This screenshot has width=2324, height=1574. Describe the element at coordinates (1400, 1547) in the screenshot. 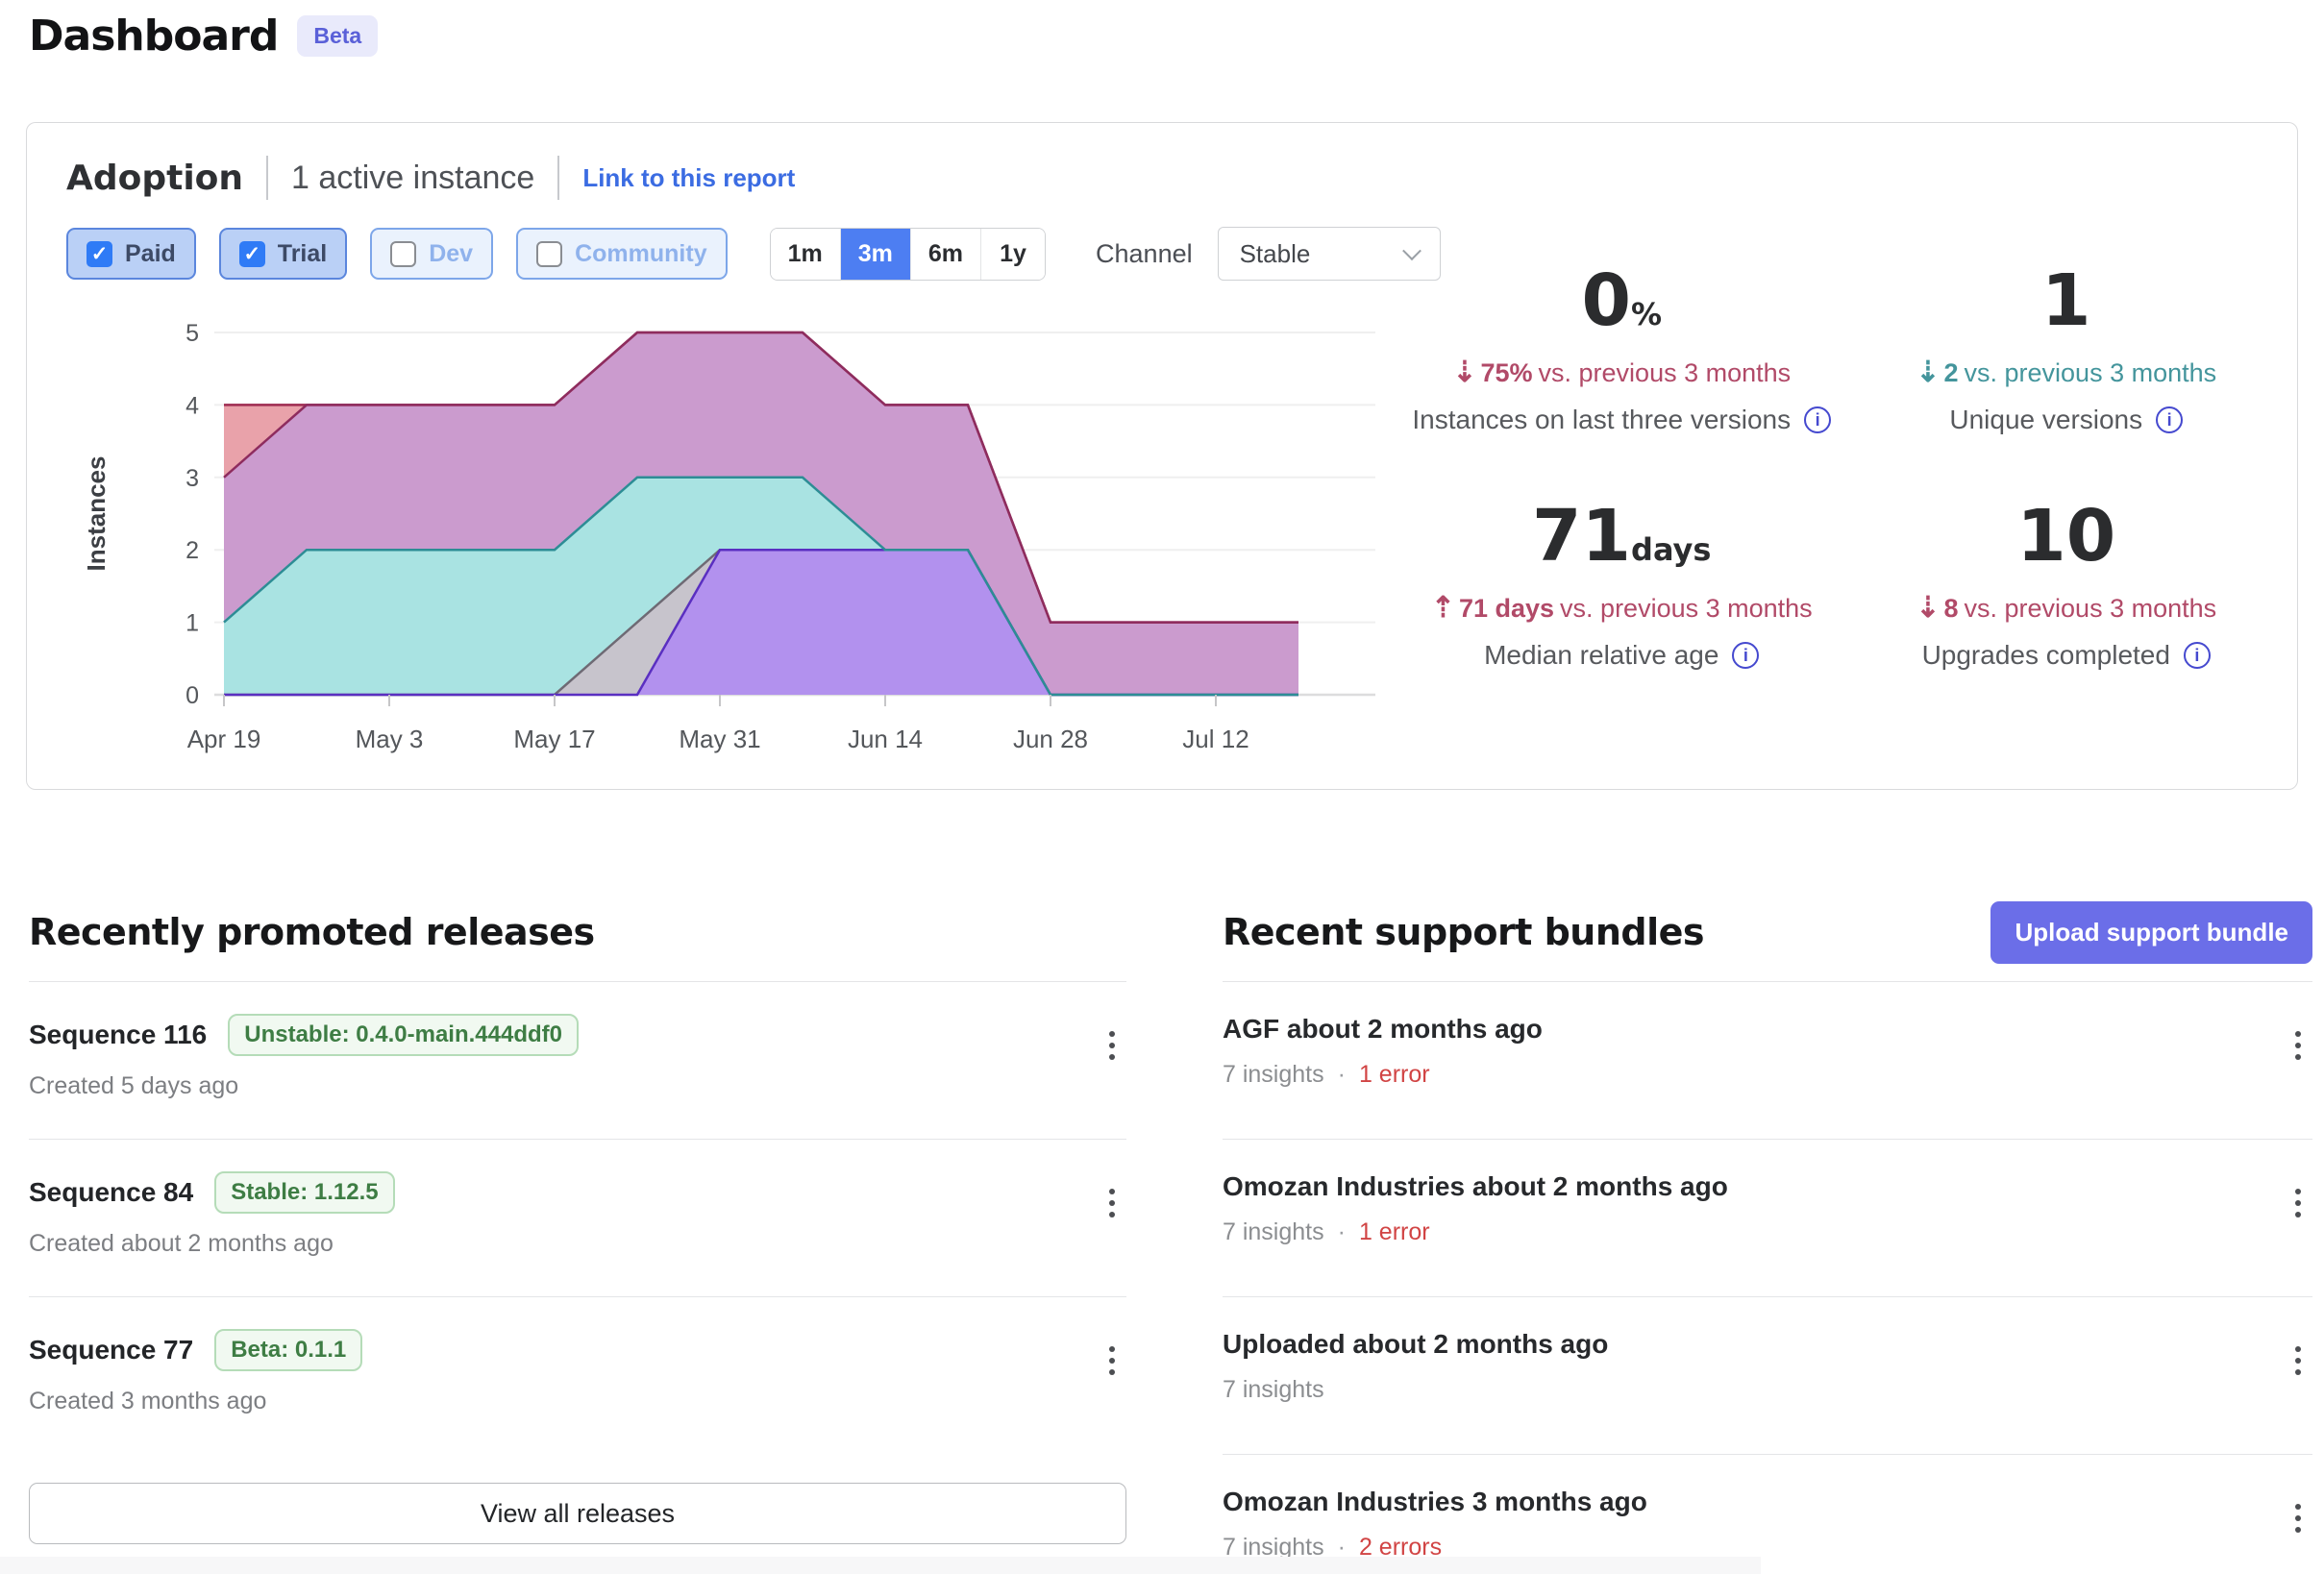

I see `bundle-errors: 2 errors` at that location.